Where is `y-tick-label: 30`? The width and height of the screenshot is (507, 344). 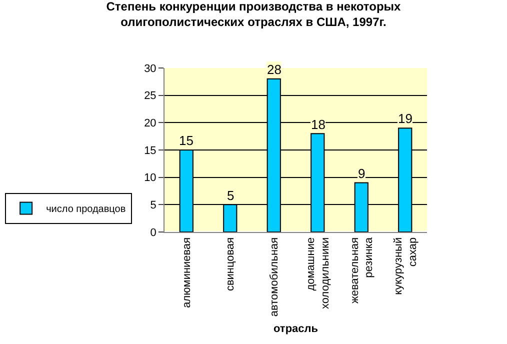 y-tick-label: 30 is located at coordinates (150, 68).